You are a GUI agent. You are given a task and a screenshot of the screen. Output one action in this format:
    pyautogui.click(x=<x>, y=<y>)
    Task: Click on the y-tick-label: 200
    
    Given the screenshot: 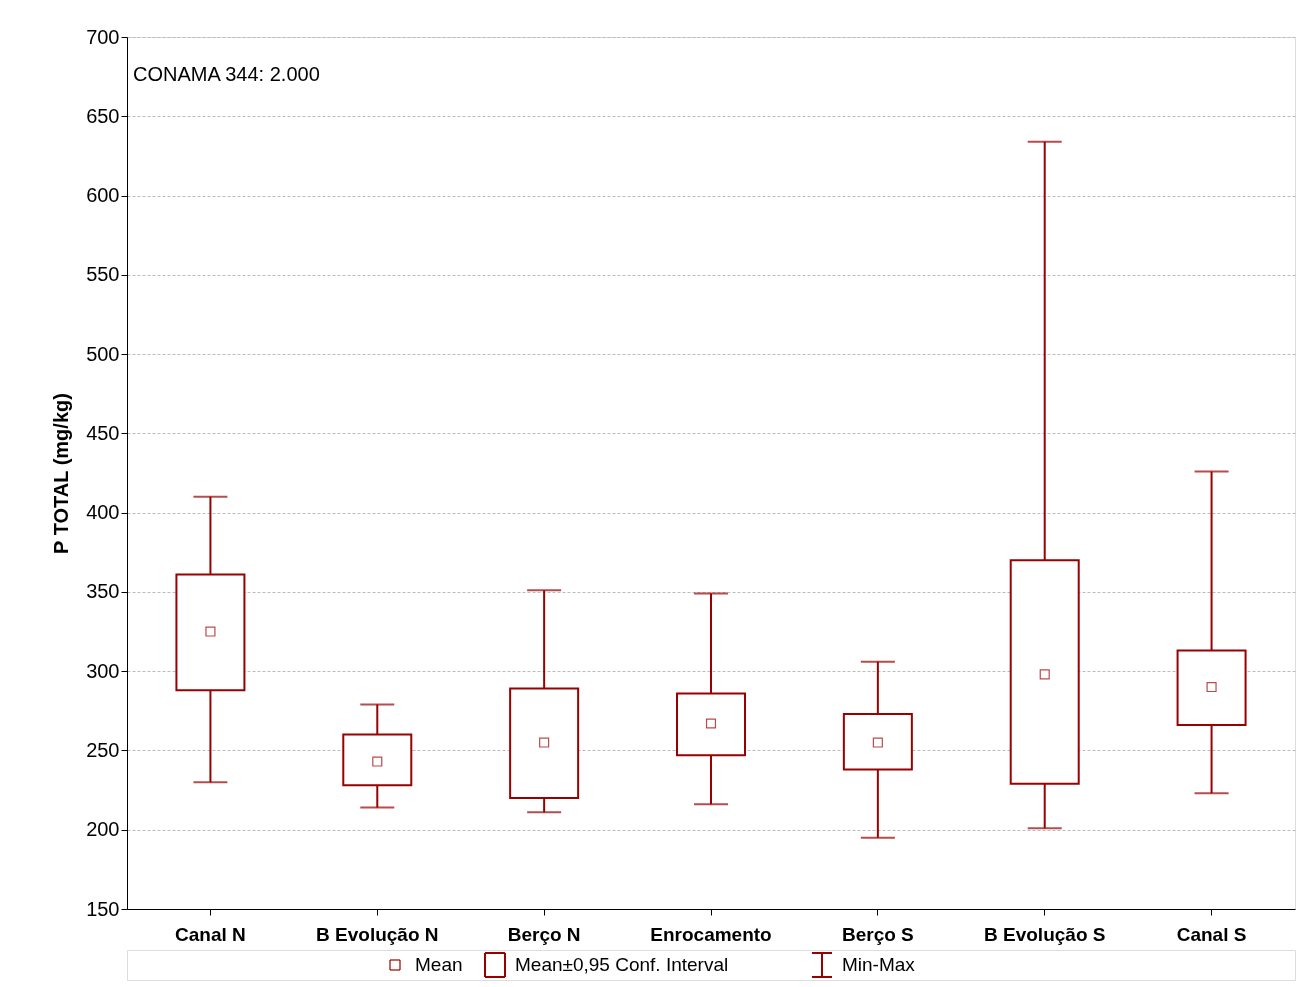 What is the action you would take?
    pyautogui.click(x=103, y=829)
    